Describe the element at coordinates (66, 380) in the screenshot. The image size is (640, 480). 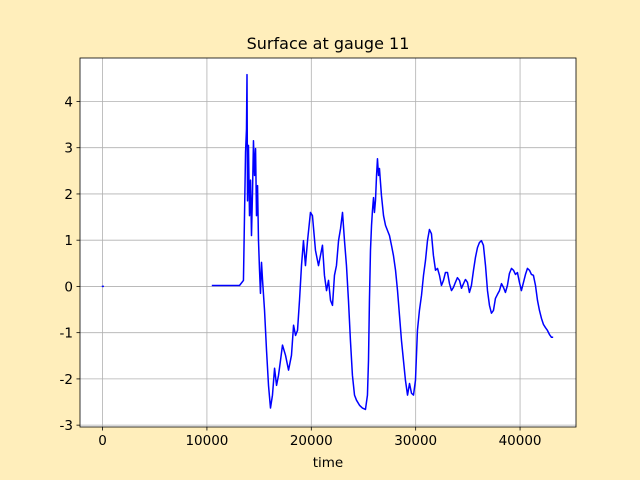
I see `y-tick-label: -2` at that location.